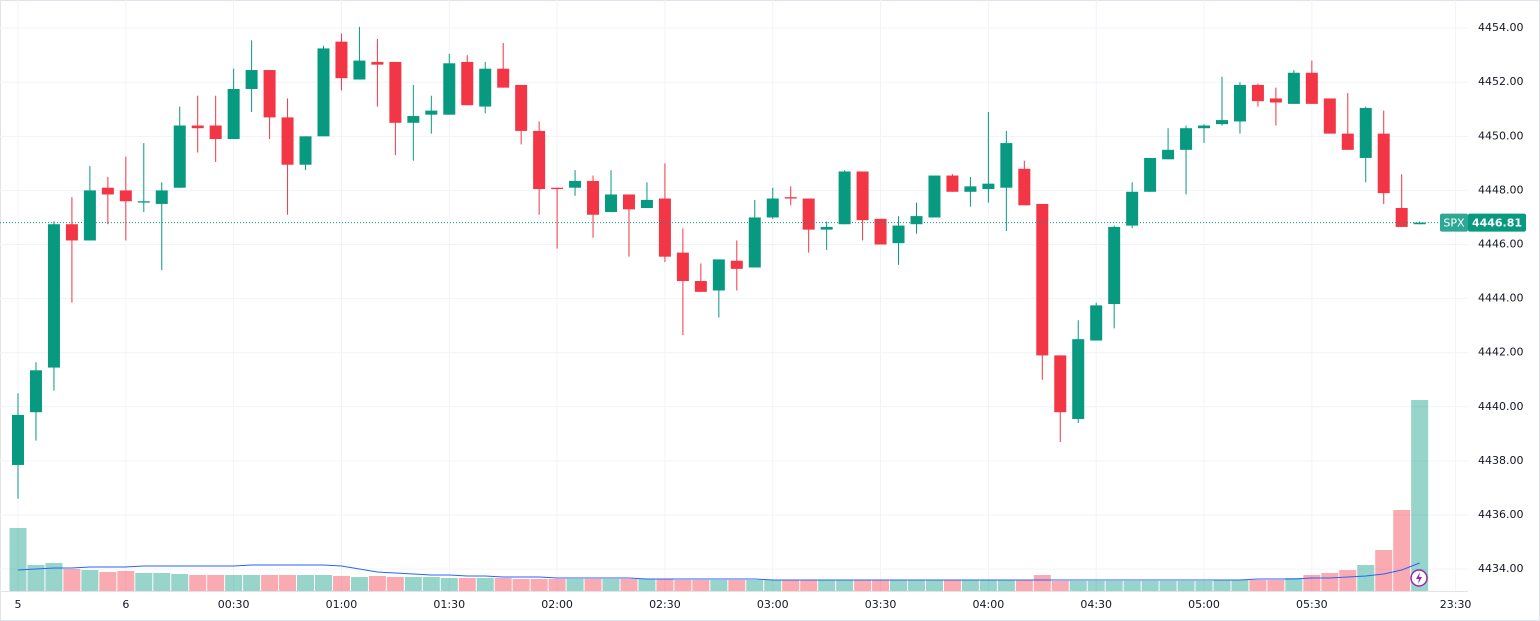 Image resolution: width=1540 pixels, height=621 pixels. What do you see at coordinates (1204, 604) in the screenshot?
I see `x-tick-label: 05:00` at bounding box center [1204, 604].